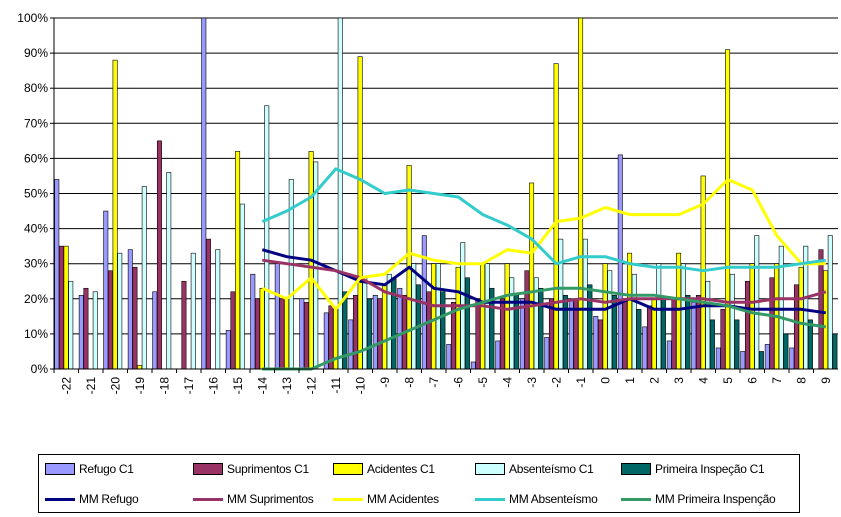 This screenshot has height=517, width=841. Describe the element at coordinates (777, 380) in the screenshot. I see `x-tick-label: 7` at that location.